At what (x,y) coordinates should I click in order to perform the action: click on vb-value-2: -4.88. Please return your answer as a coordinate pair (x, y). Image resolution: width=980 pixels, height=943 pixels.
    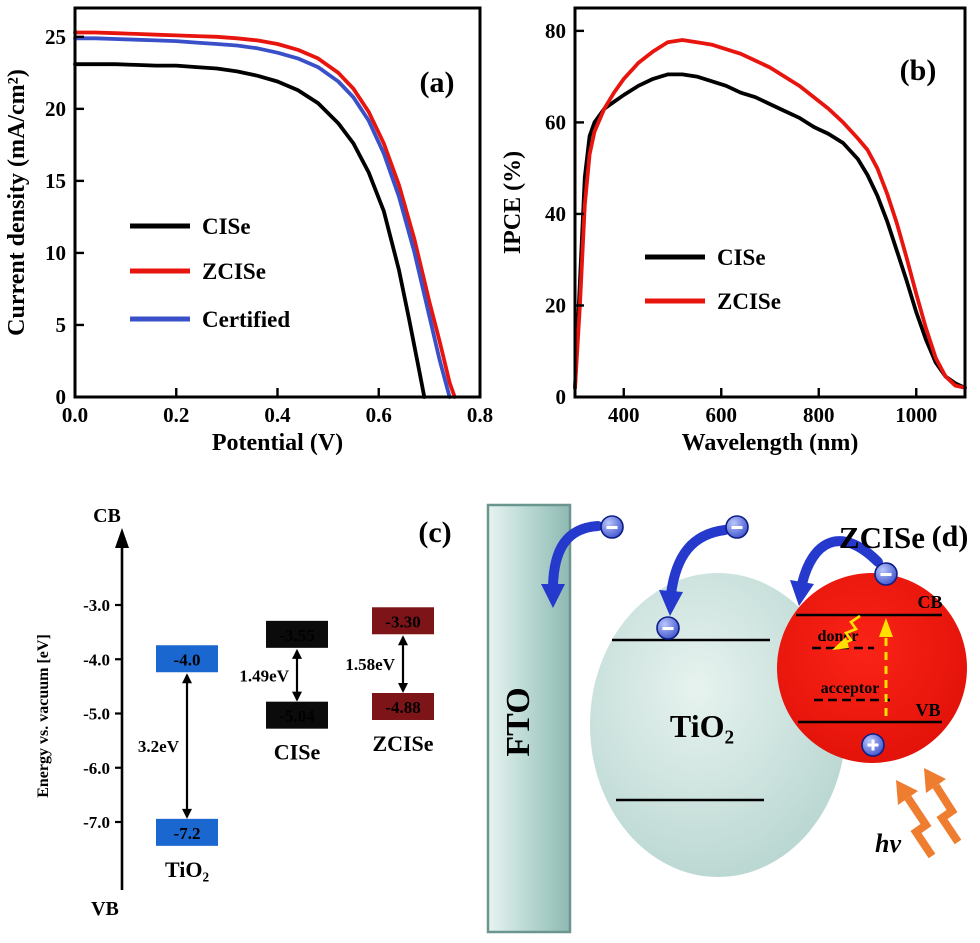
    Looking at the image, I should click on (402, 707).